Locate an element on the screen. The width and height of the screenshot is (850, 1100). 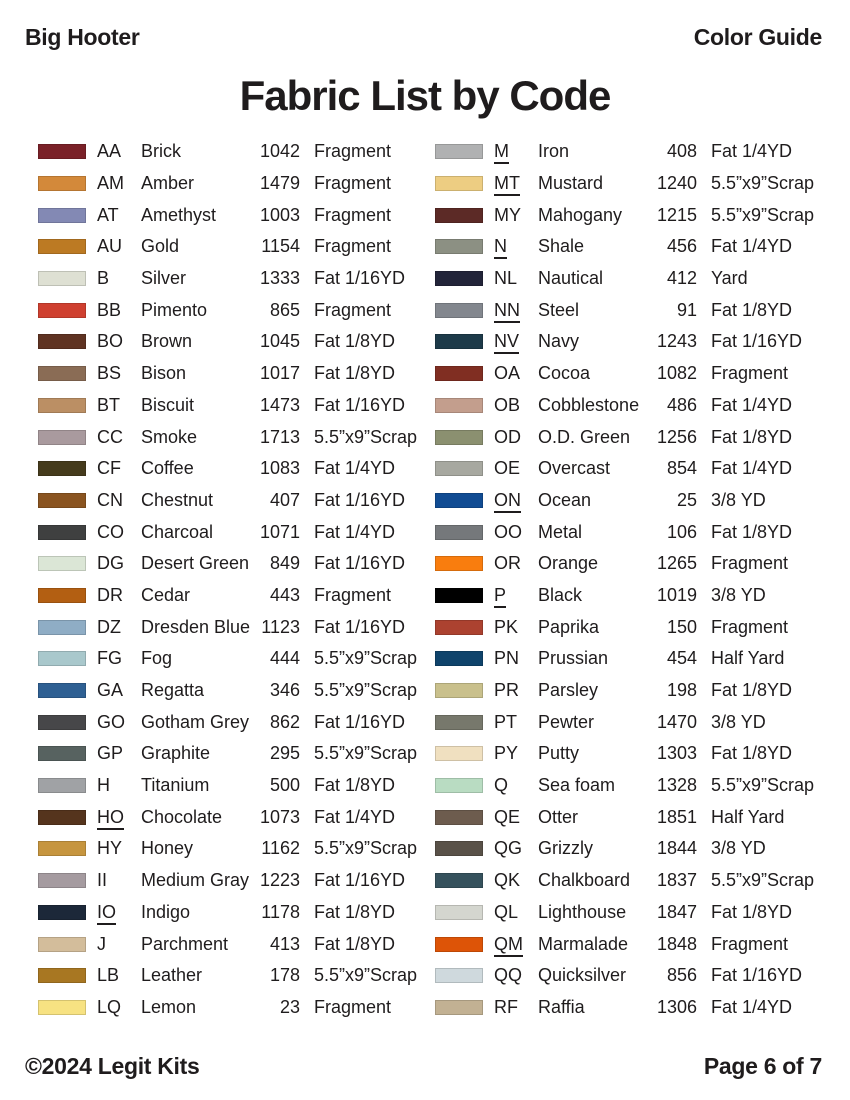
fabric-number: 1243 is located at coordinates (676, 341).